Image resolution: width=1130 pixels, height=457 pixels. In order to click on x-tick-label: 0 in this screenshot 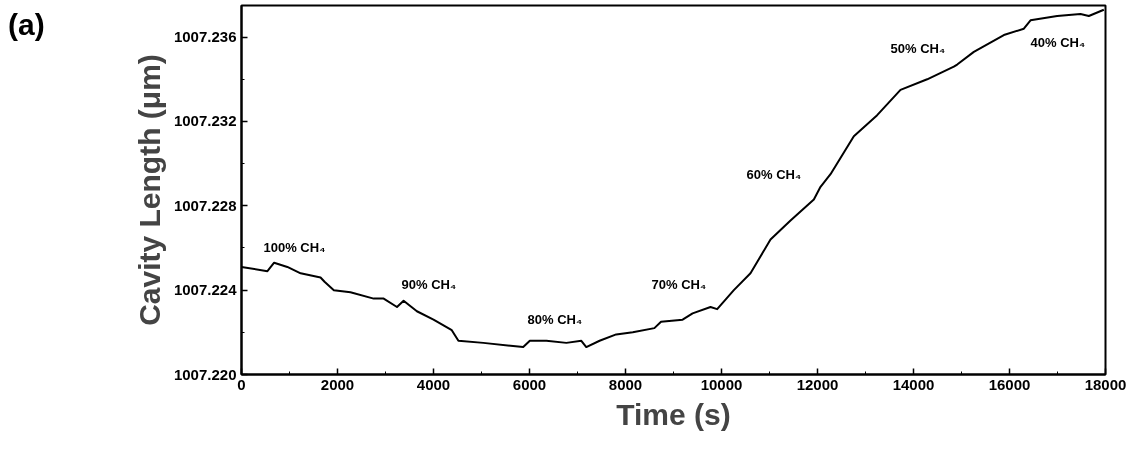, I will do `click(241, 384)`.